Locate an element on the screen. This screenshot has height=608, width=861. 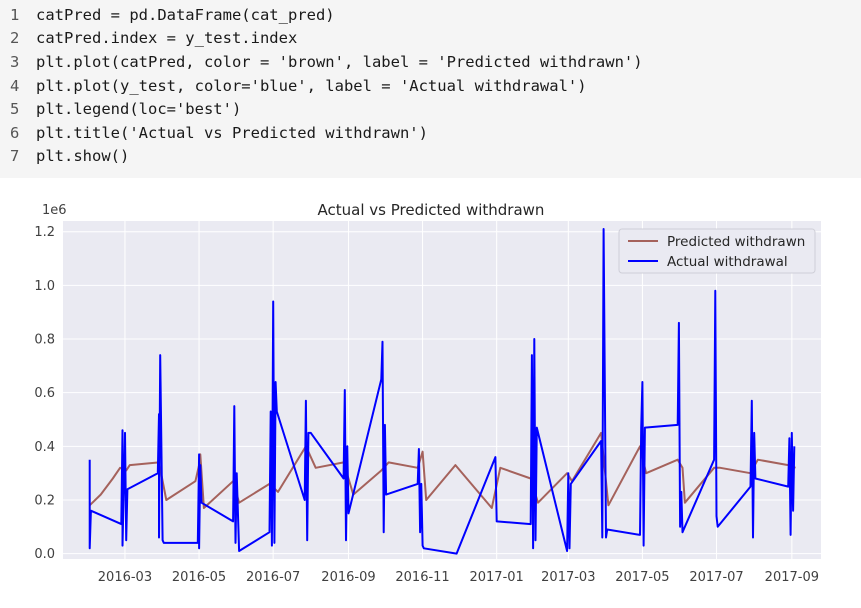
y-offset-label: 1e6 is located at coordinates (54, 210).